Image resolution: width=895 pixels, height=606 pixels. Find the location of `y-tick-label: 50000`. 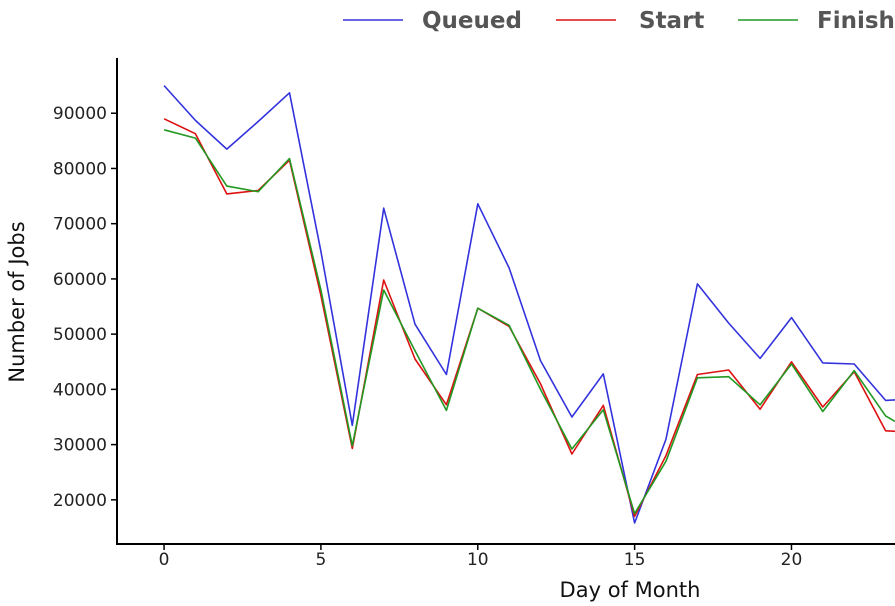

y-tick-label: 50000 is located at coordinates (80, 335).